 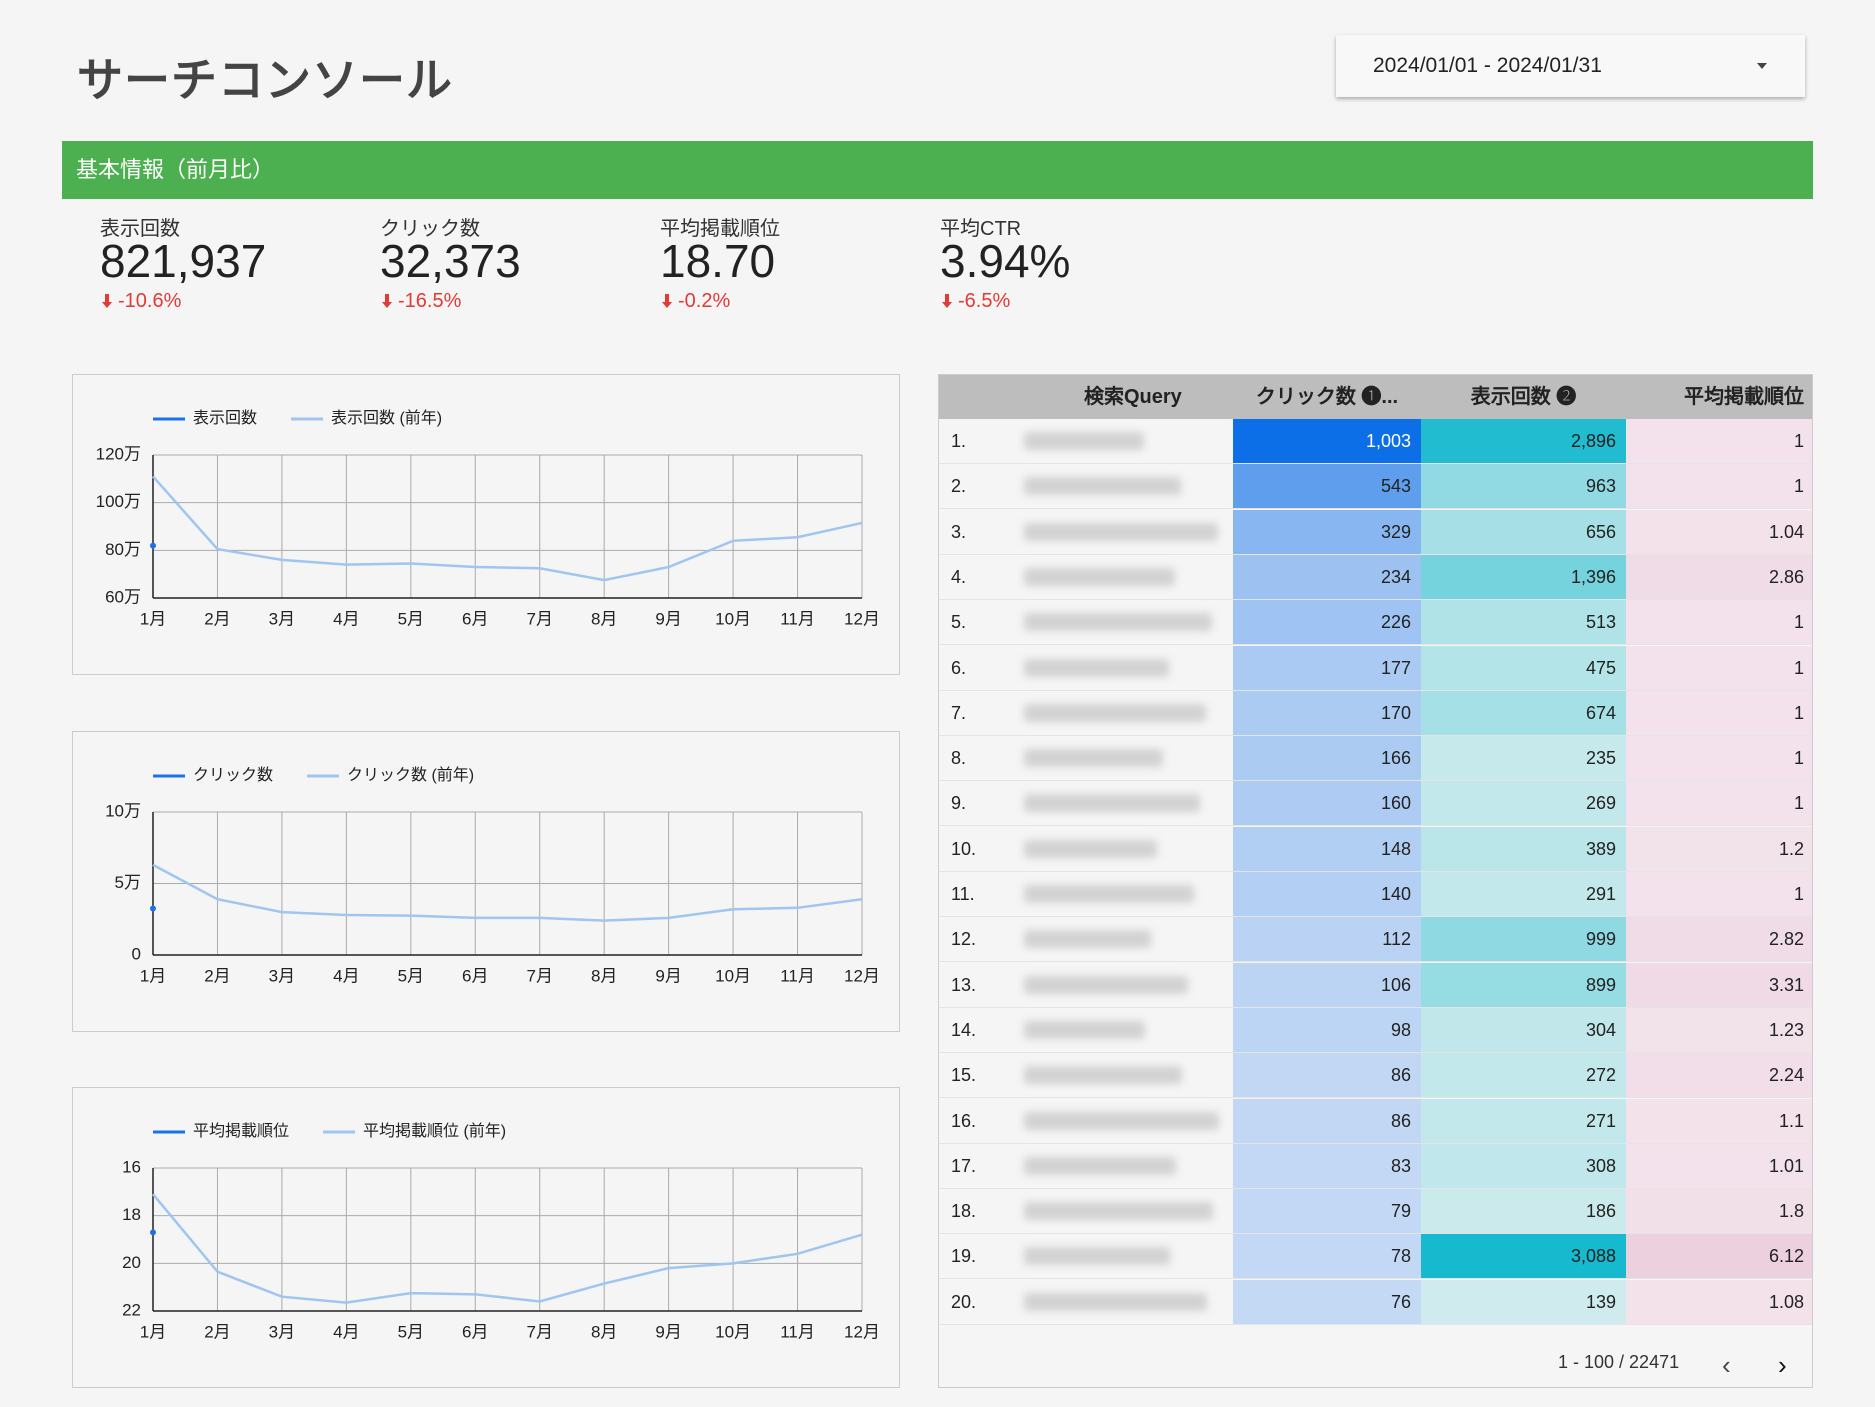 What do you see at coordinates (1327, 487) in the screenshot?
I see `metric-cell: 543` at bounding box center [1327, 487].